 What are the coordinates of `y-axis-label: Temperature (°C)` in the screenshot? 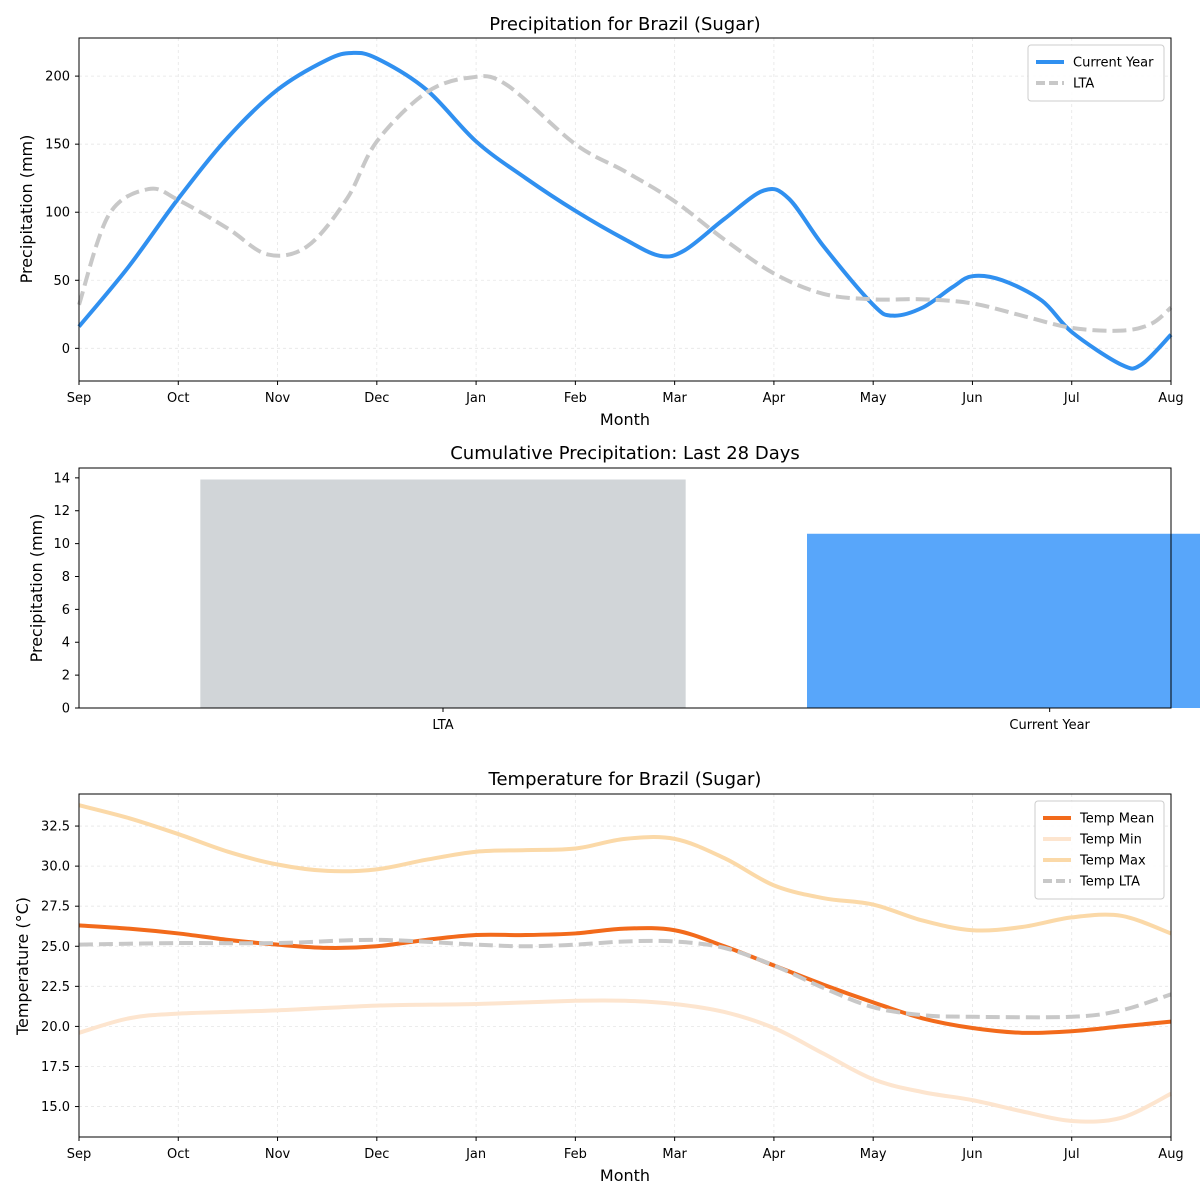 It's located at (22, 966).